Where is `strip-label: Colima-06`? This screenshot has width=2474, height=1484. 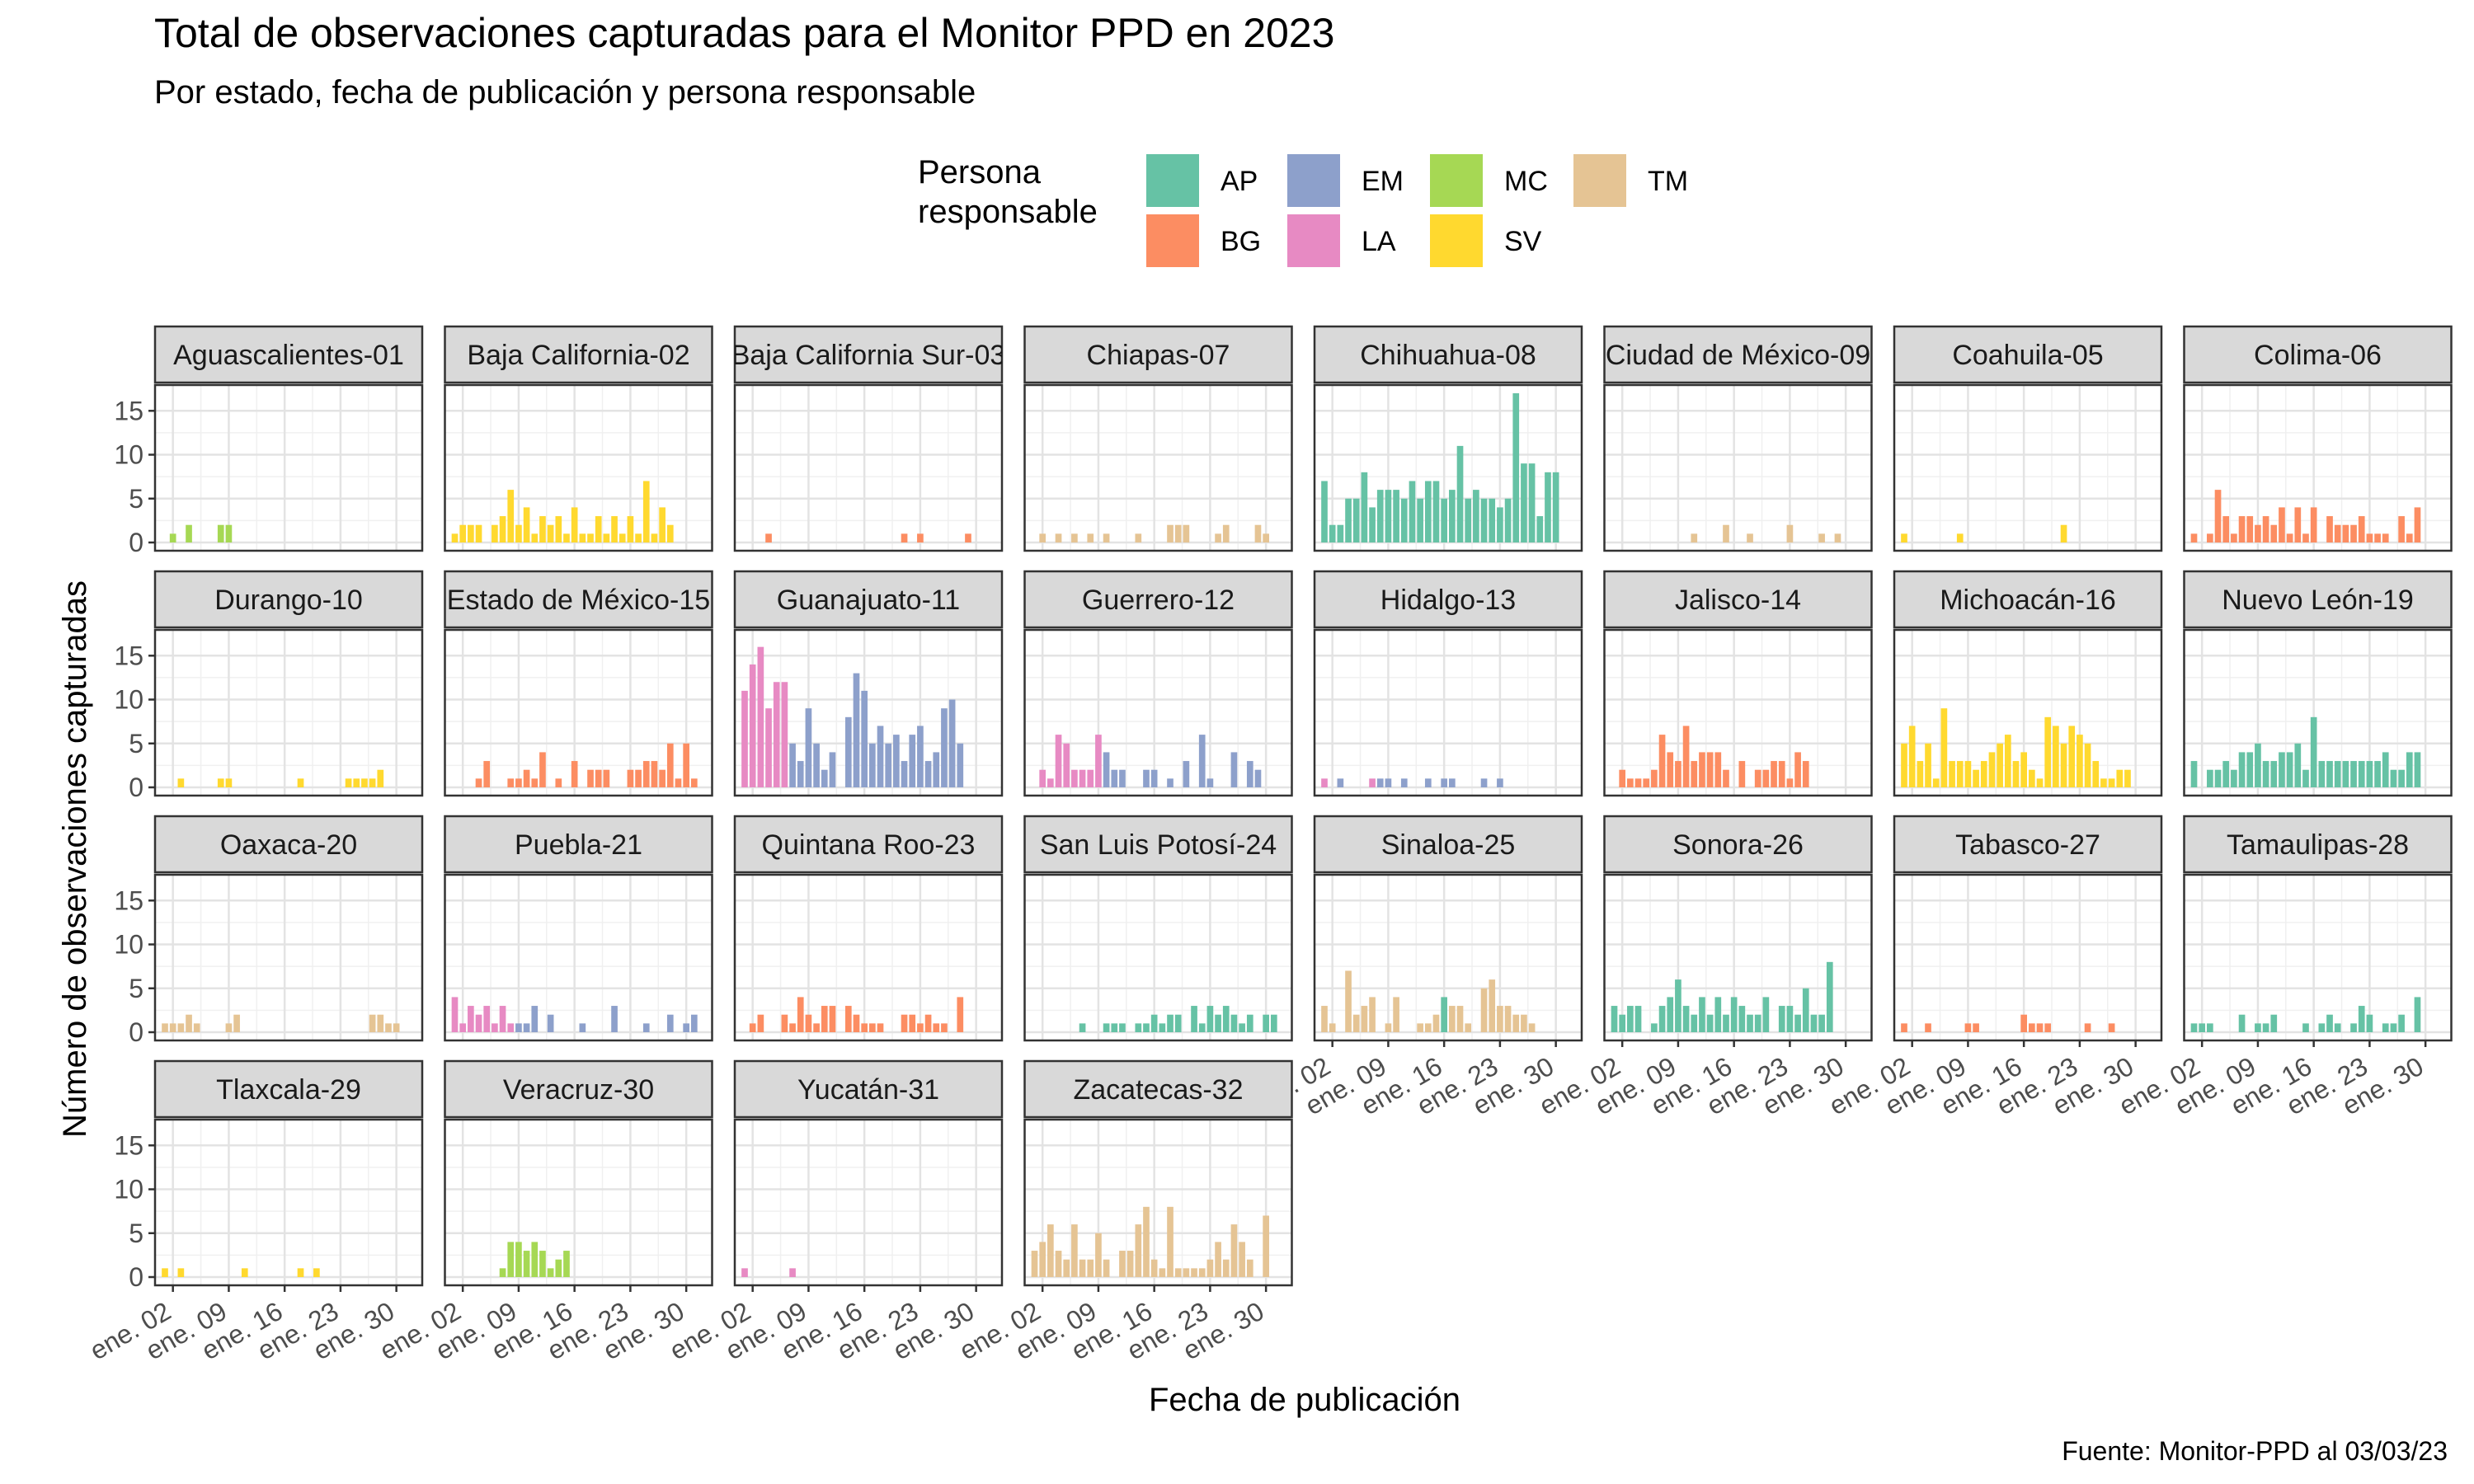
strip-label: Colima-06 is located at coordinates (2318, 355).